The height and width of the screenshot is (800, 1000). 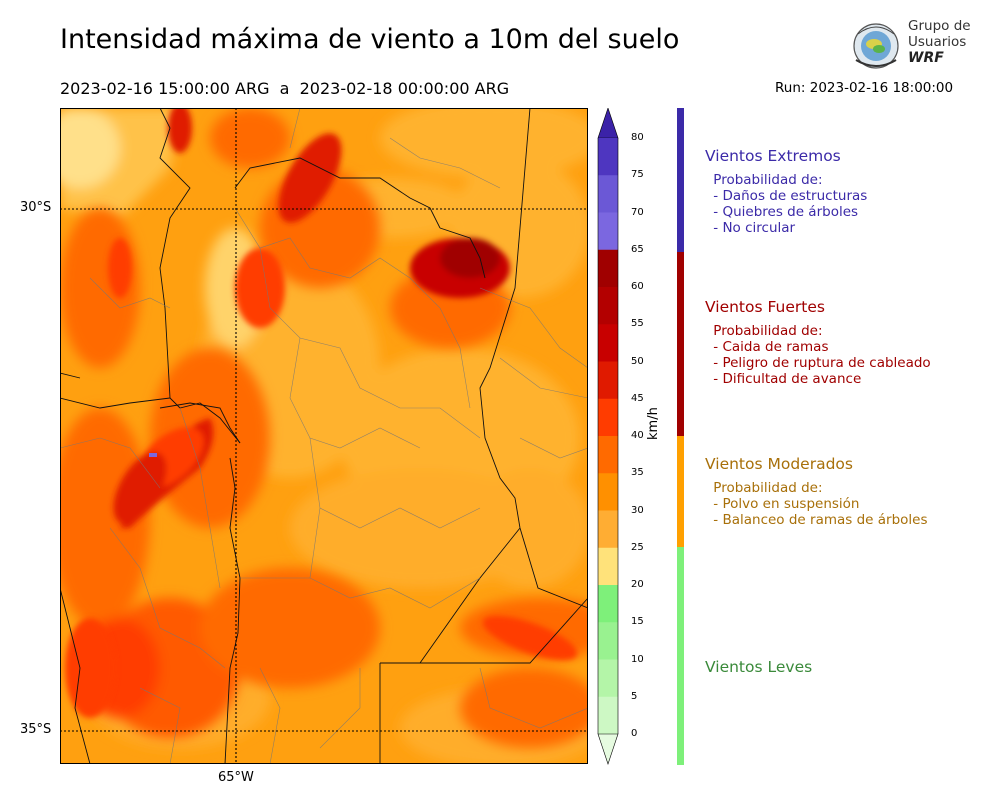 I want to click on run-time: Run: 2023-02-16 18:00:00, so click(x=864, y=88).